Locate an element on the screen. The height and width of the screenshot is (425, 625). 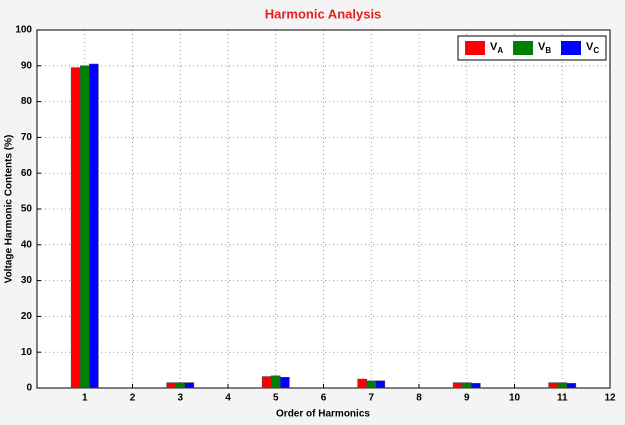
x-tick-label: 12 is located at coordinates (610, 398).